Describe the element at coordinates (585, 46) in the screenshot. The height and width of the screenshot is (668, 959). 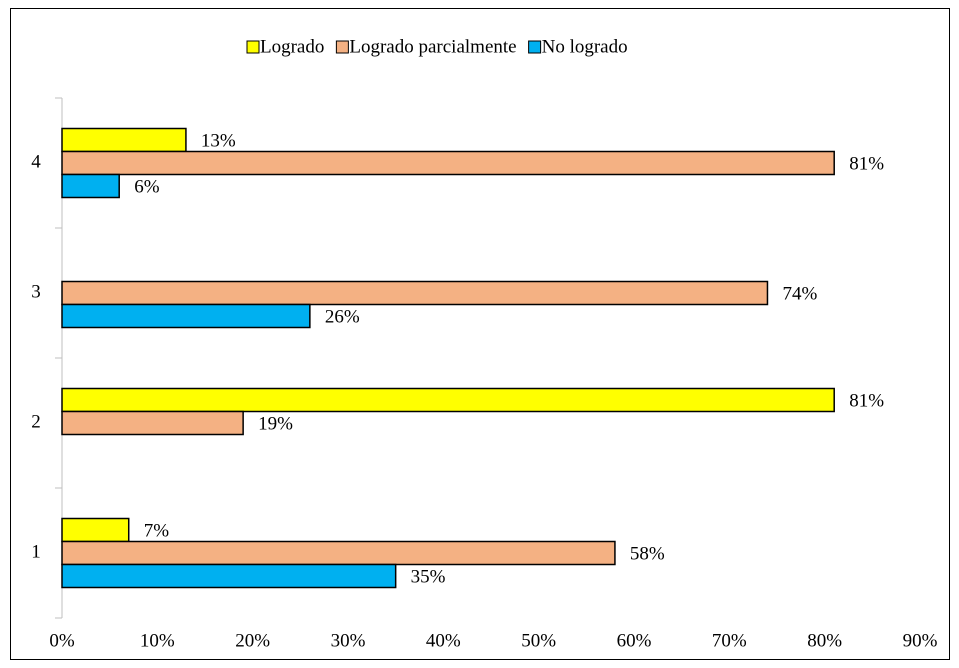
I see `legend-label: No logrado` at that location.